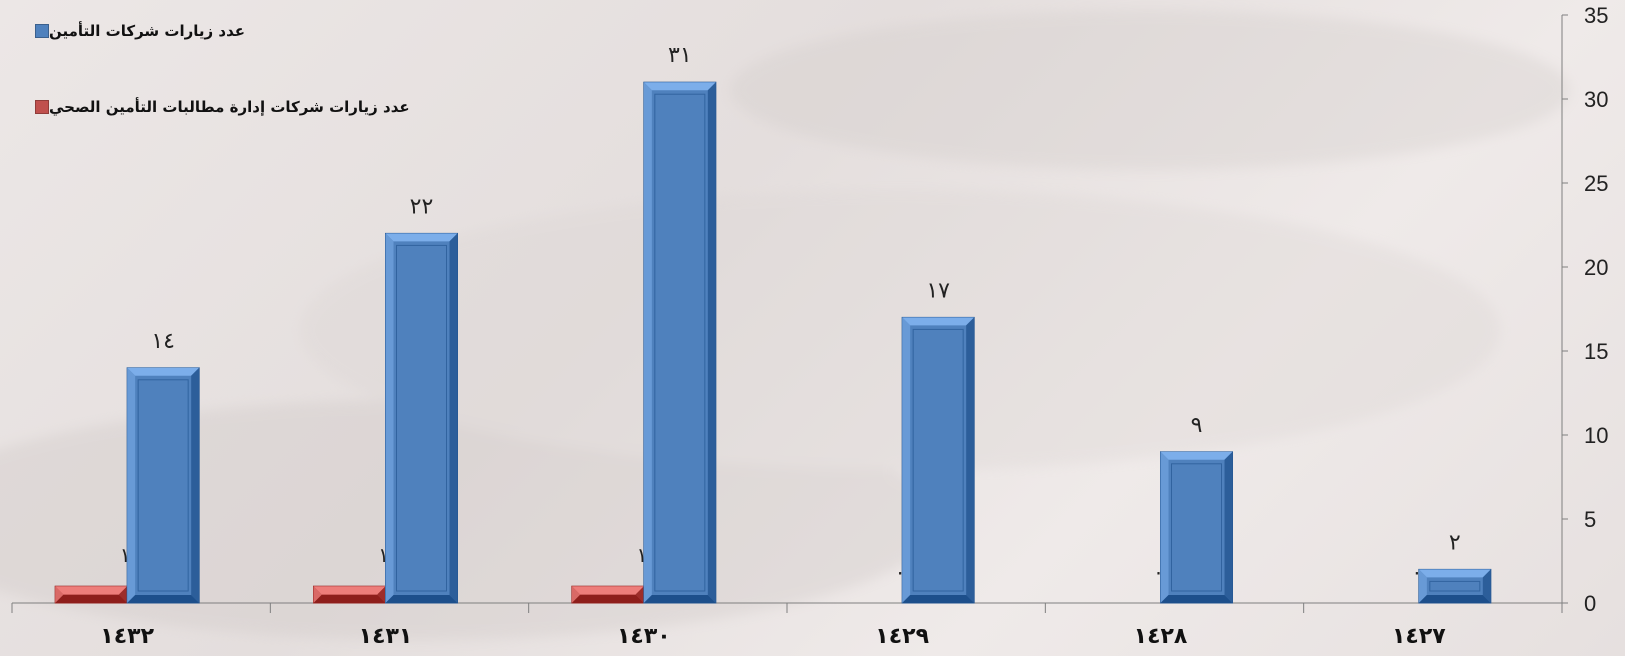 This screenshot has height=656, width=1625. I want to click on data-label-blue: ٣١, so click(680, 55).